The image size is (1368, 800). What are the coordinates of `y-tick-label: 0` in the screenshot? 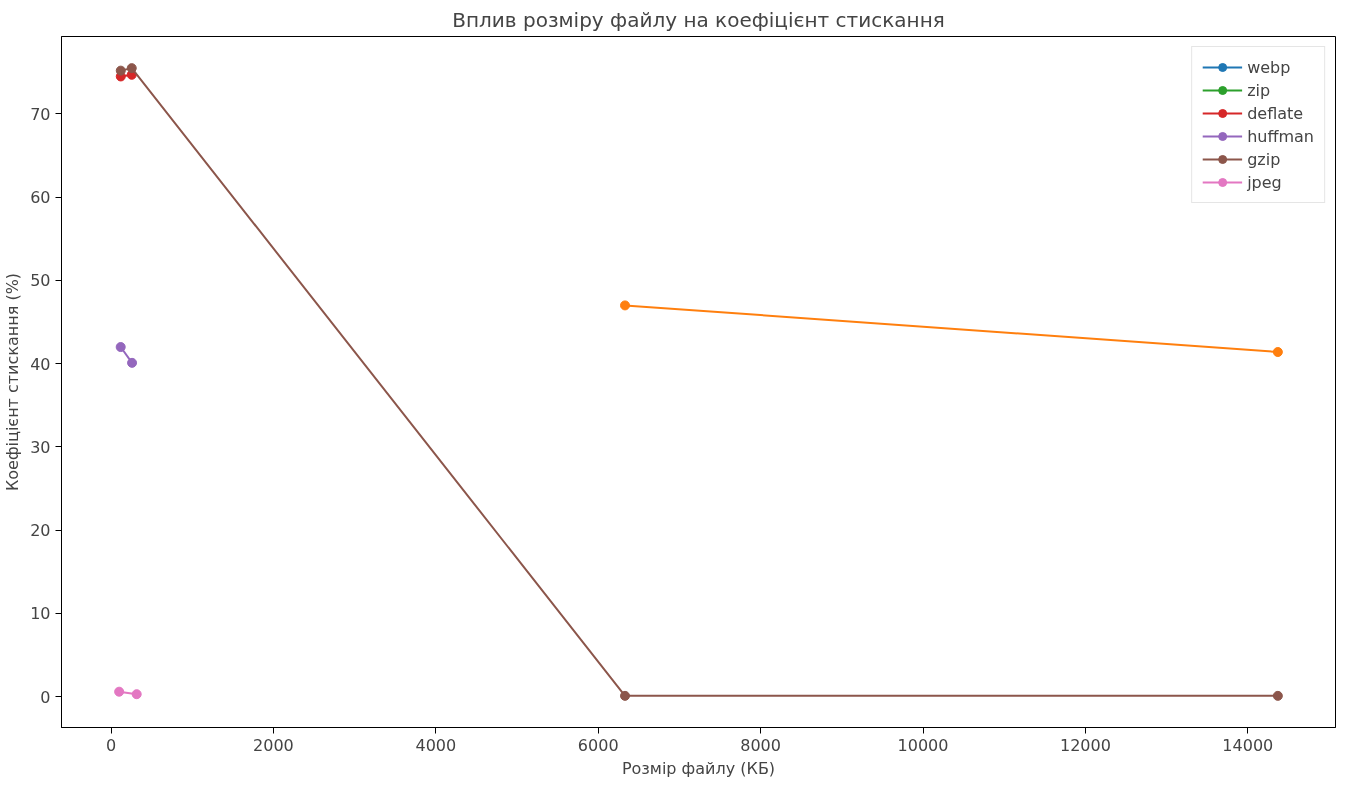 It's located at (45, 697).